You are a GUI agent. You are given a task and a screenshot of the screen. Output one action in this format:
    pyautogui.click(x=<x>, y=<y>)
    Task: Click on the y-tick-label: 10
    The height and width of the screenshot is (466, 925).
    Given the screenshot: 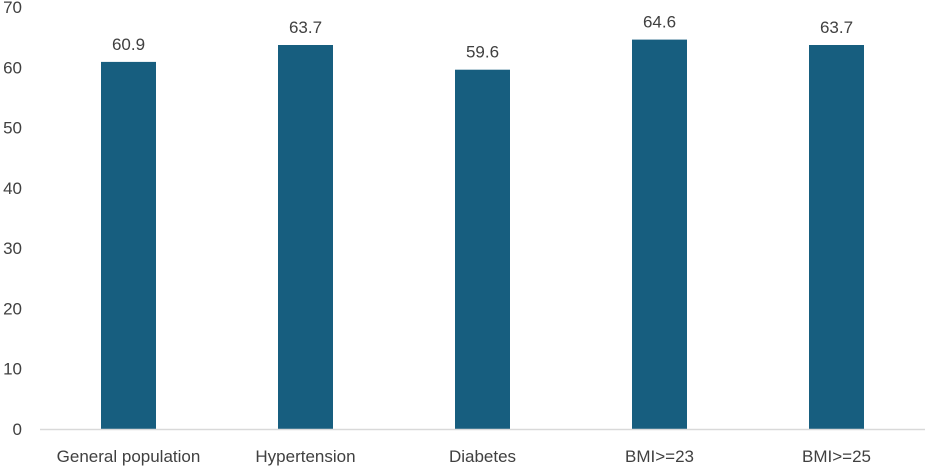 What is the action you would take?
    pyautogui.click(x=12, y=369)
    